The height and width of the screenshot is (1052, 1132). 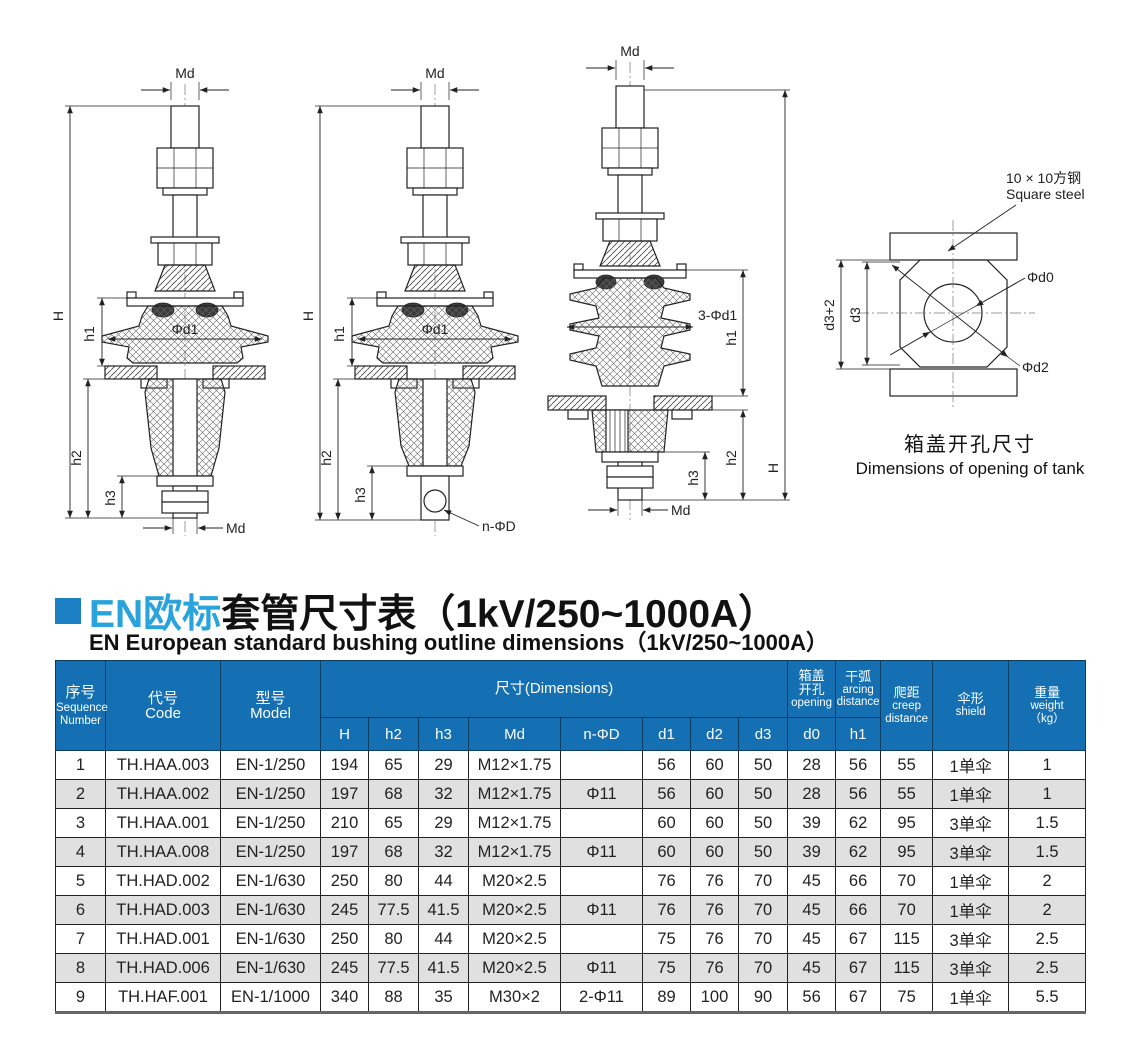 What do you see at coordinates (907, 765) in the screenshot?
I see `table-cell: 55` at bounding box center [907, 765].